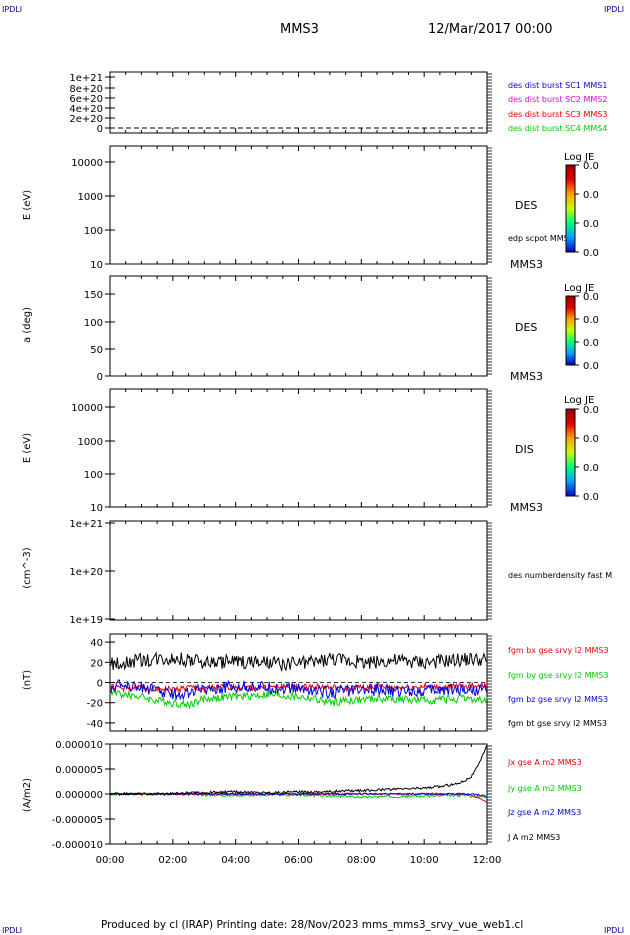 The image size is (630, 935). I want to click on y-tick-label-2: 100, so click(93, 323).